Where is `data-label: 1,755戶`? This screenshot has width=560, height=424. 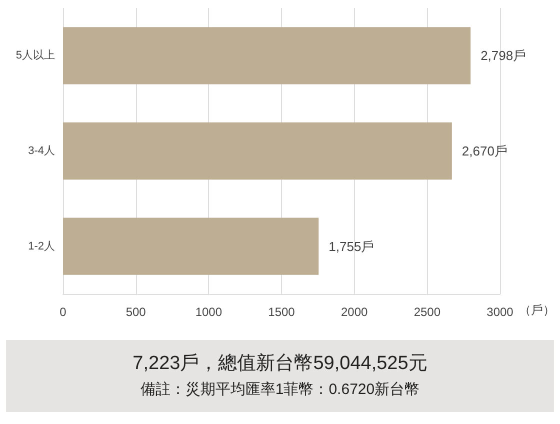 data-label: 1,755戶 is located at coordinates (351, 246).